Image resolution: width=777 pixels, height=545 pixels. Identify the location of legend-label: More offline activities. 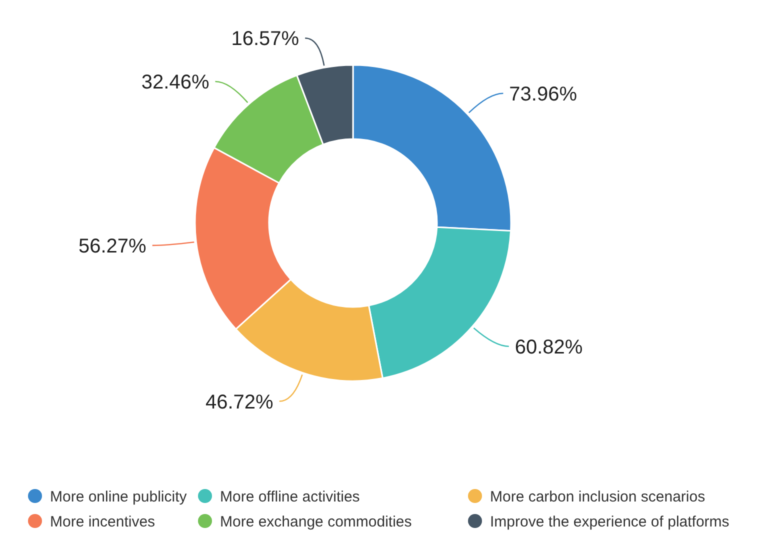
(290, 497).